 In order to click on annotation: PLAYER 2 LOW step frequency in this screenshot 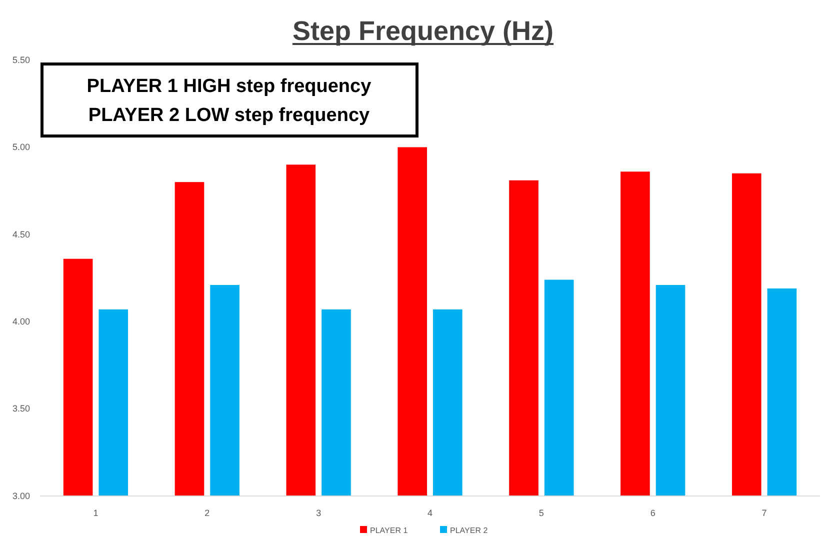, I will do `click(229, 115)`.